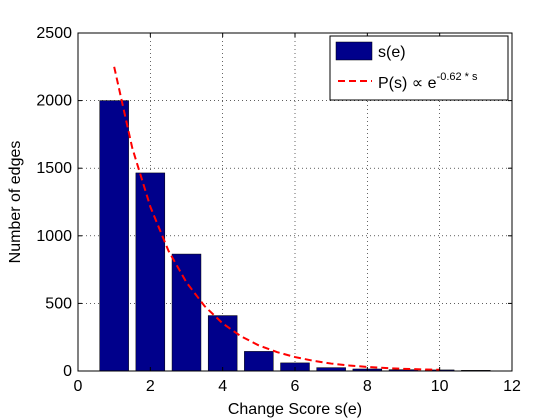 The height and width of the screenshot is (420, 560). What do you see at coordinates (295, 409) in the screenshot?
I see `x-axis-title: Change Score s(e)` at bounding box center [295, 409].